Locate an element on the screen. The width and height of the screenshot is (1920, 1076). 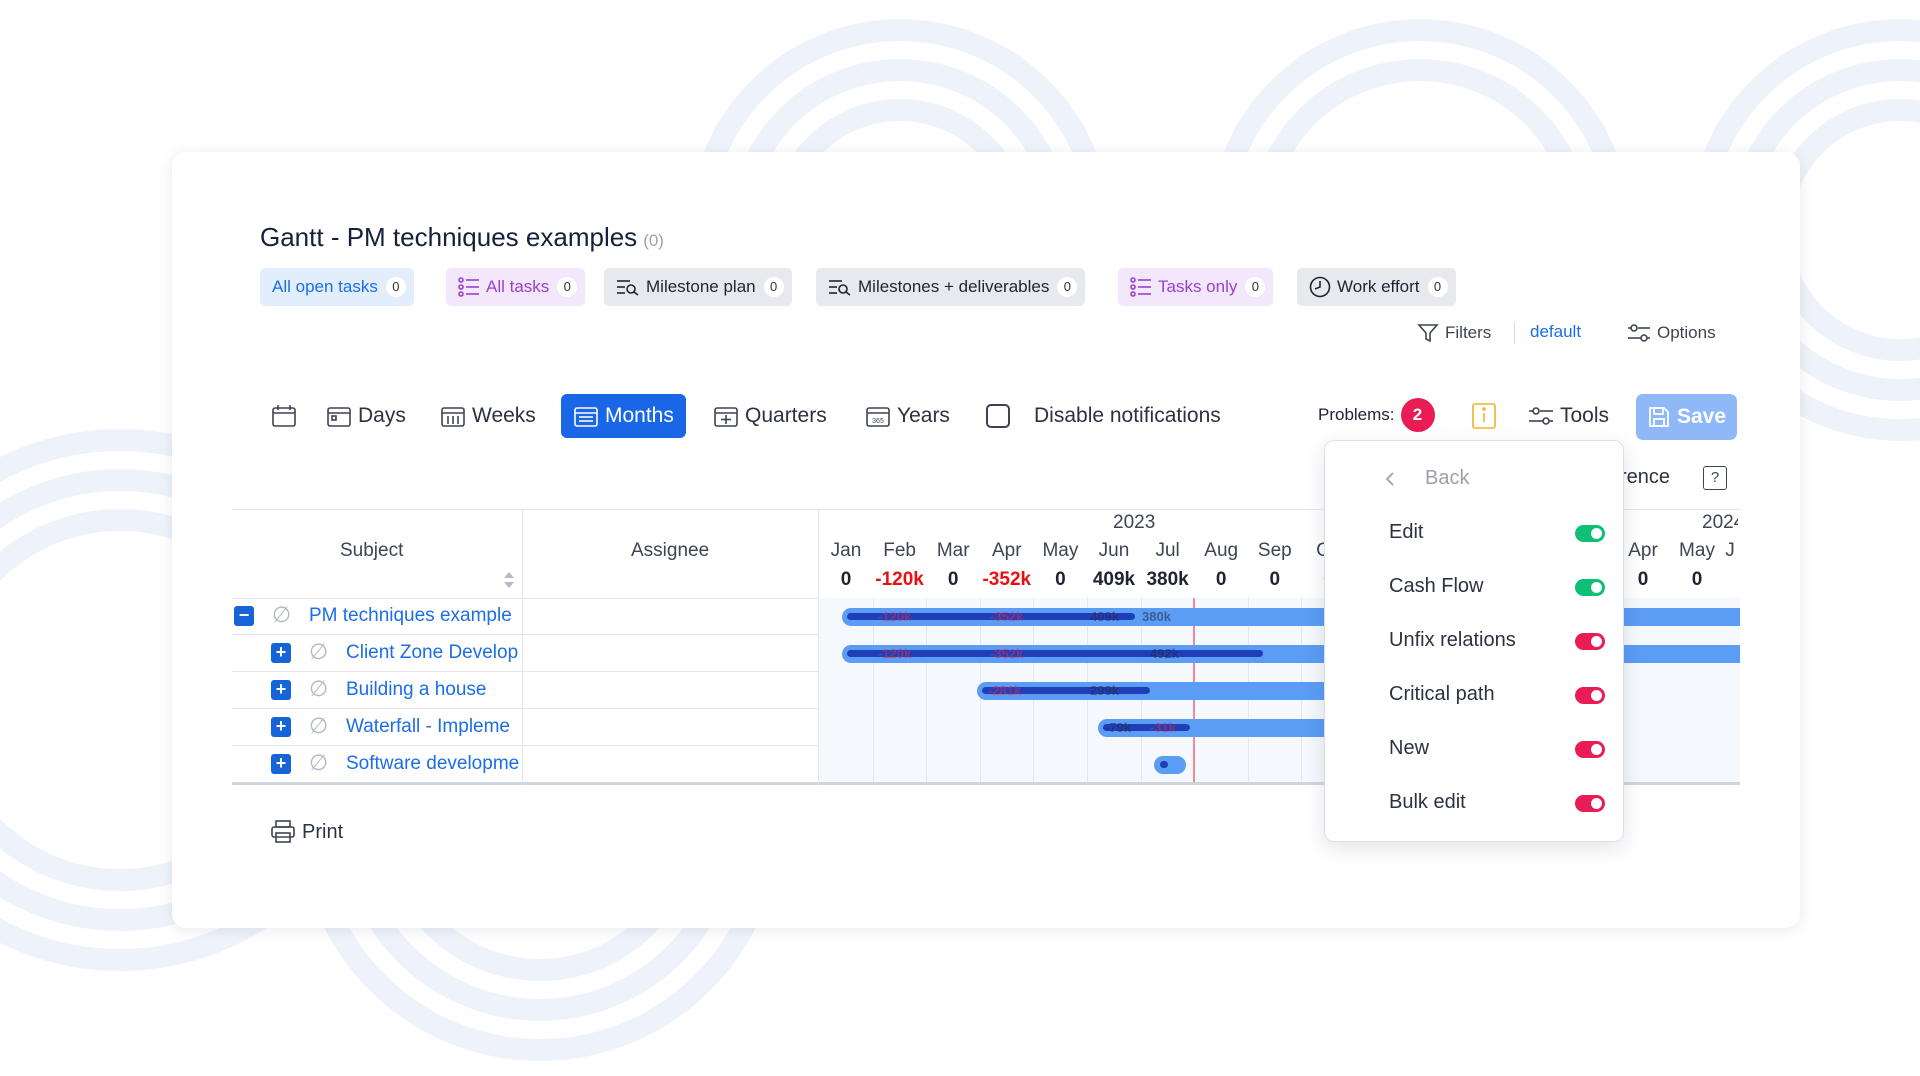
gantt-bar-label: -120k is located at coordinates (895, 616).